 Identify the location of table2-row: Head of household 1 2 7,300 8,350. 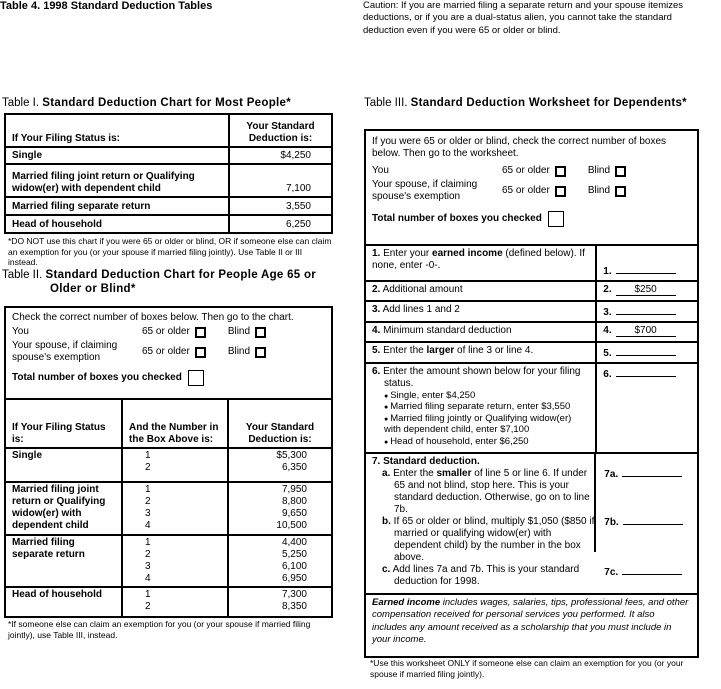
(168, 602).